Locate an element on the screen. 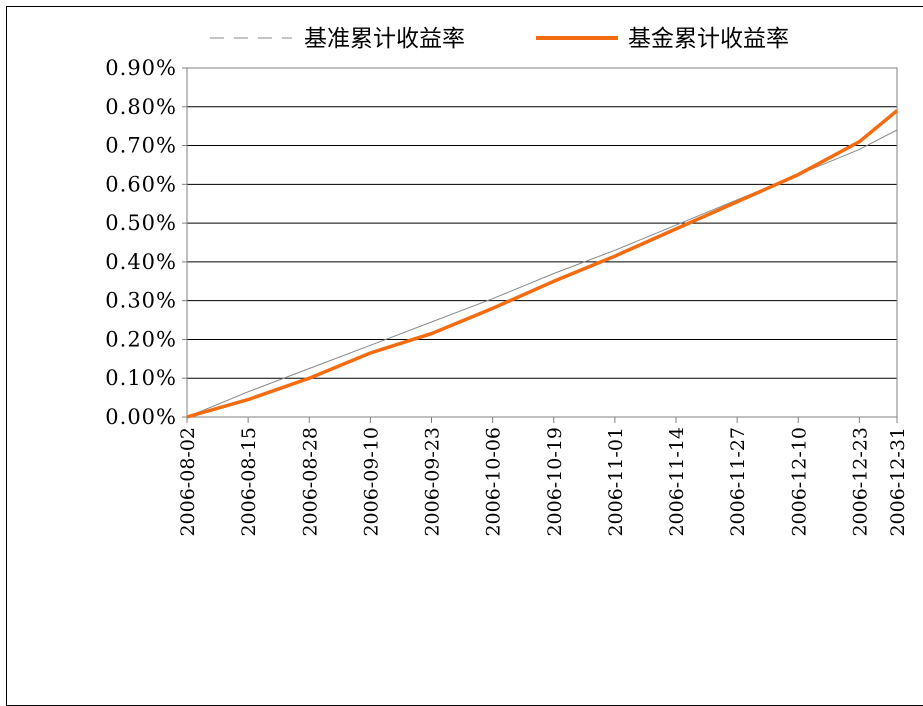 This screenshot has height=706, width=923. y-tick-label: 0.10% is located at coordinates (141, 378).